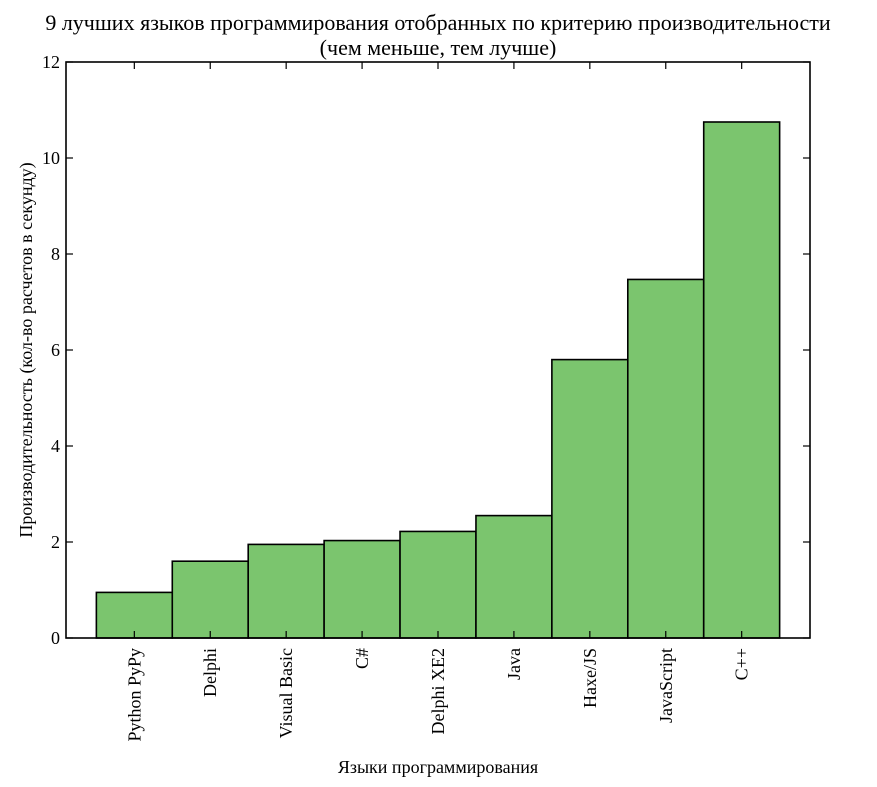  Describe the element at coordinates (438, 691) in the screenshot. I see `x-tick-label-delphi-xe2: Delphi XE2` at that location.